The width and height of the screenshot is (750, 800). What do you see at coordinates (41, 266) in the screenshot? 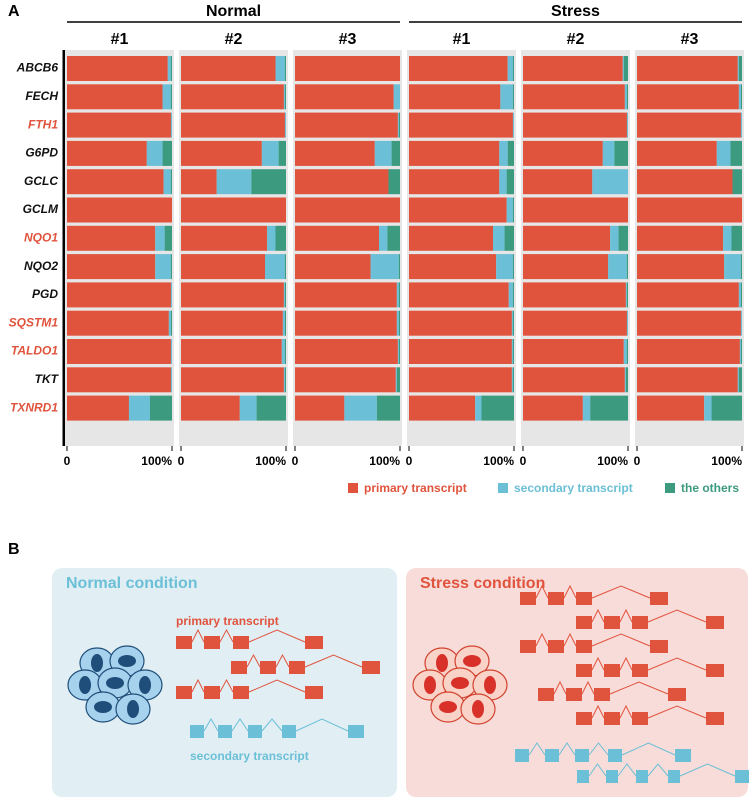
I see `y-tick-label: NQO2` at bounding box center [41, 266].